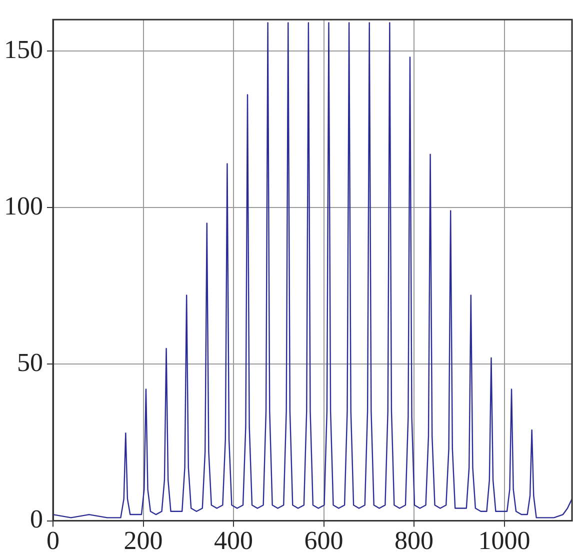  What do you see at coordinates (143, 541) in the screenshot?
I see `x-tick-label: 200` at bounding box center [143, 541].